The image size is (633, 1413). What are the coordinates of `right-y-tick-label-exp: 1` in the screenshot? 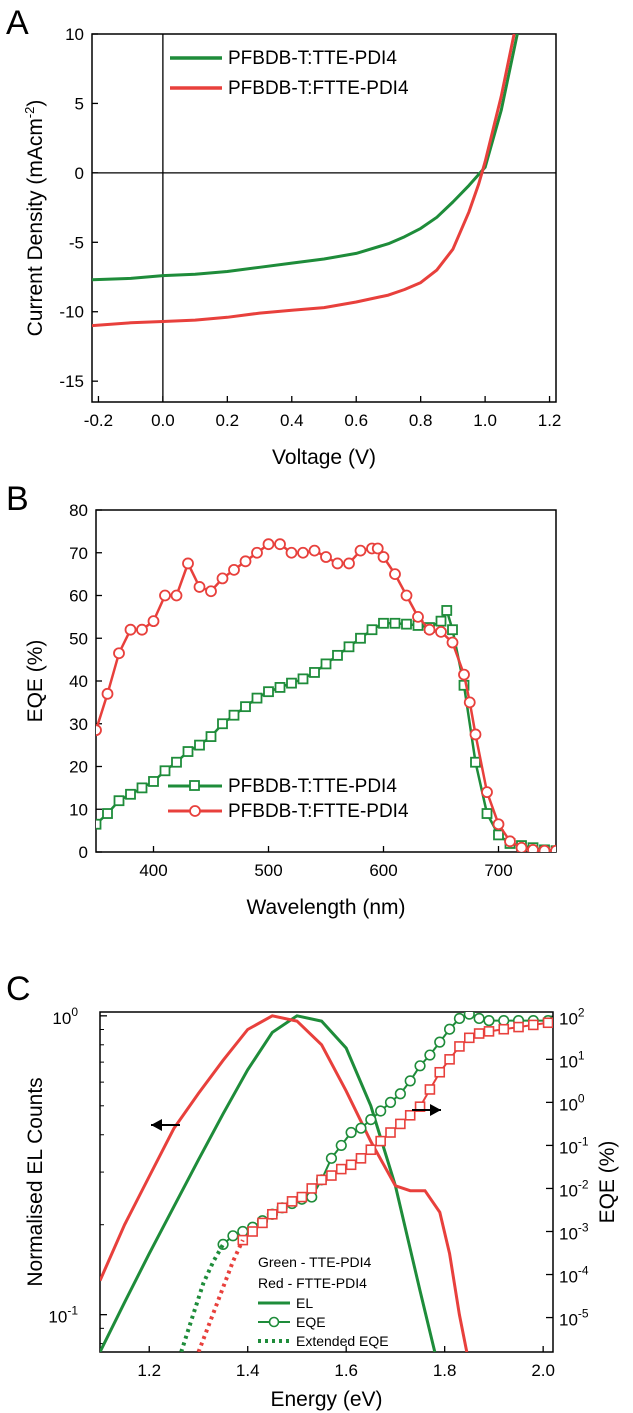 It's located at (581, 1055).